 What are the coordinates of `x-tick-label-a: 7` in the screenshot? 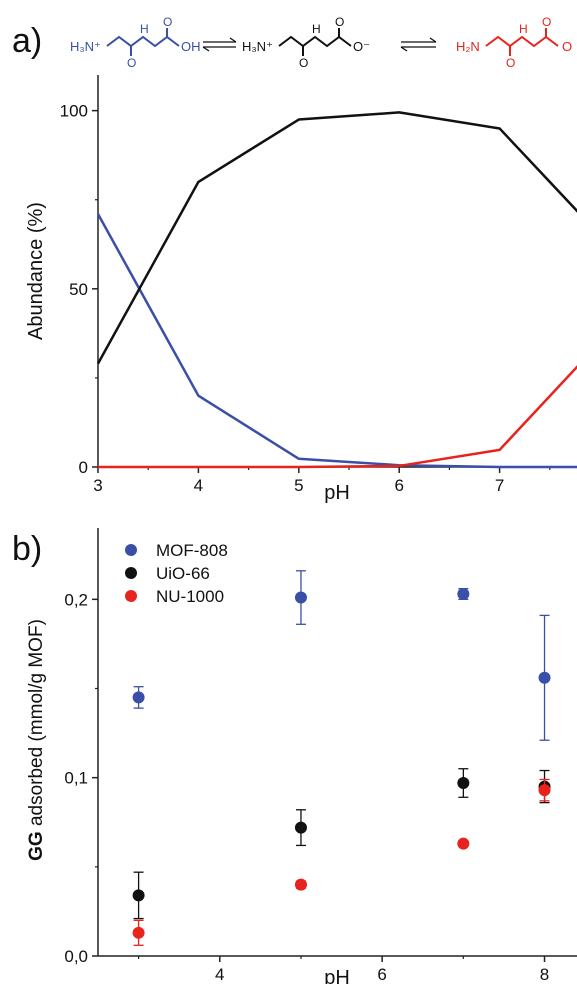 It's located at (499, 485).